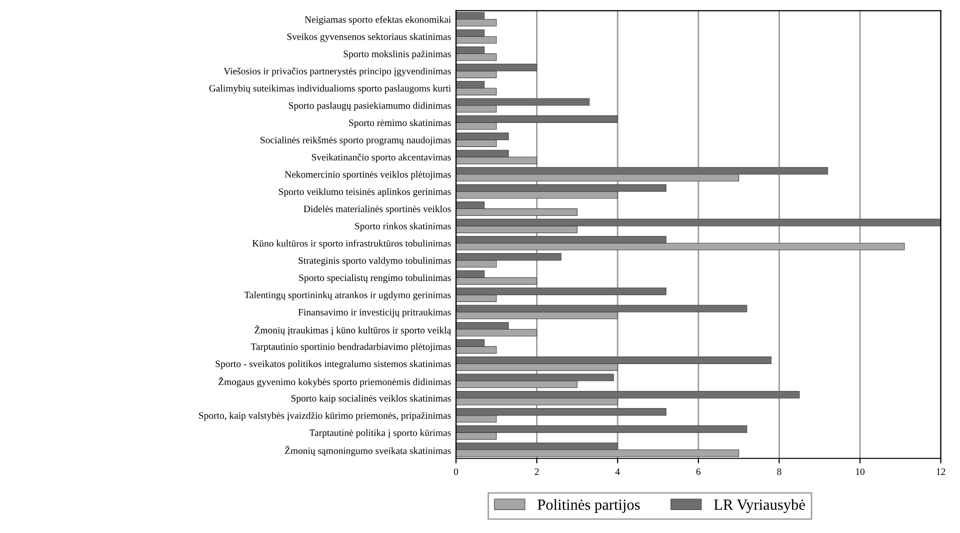  I want to click on x-tick-label: 0, so click(456, 471).